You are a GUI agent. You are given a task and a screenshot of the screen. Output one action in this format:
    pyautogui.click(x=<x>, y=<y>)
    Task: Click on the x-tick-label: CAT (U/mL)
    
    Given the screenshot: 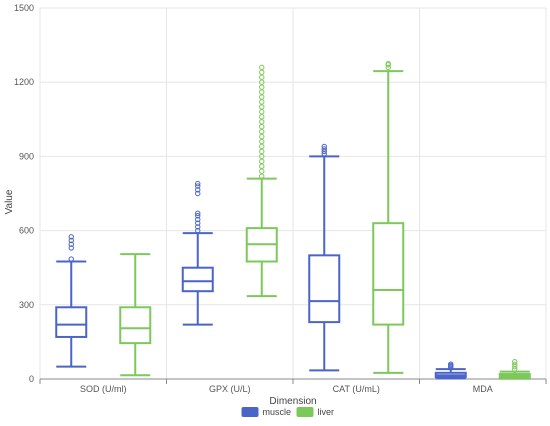 What is the action you would take?
    pyautogui.click(x=356, y=389)
    